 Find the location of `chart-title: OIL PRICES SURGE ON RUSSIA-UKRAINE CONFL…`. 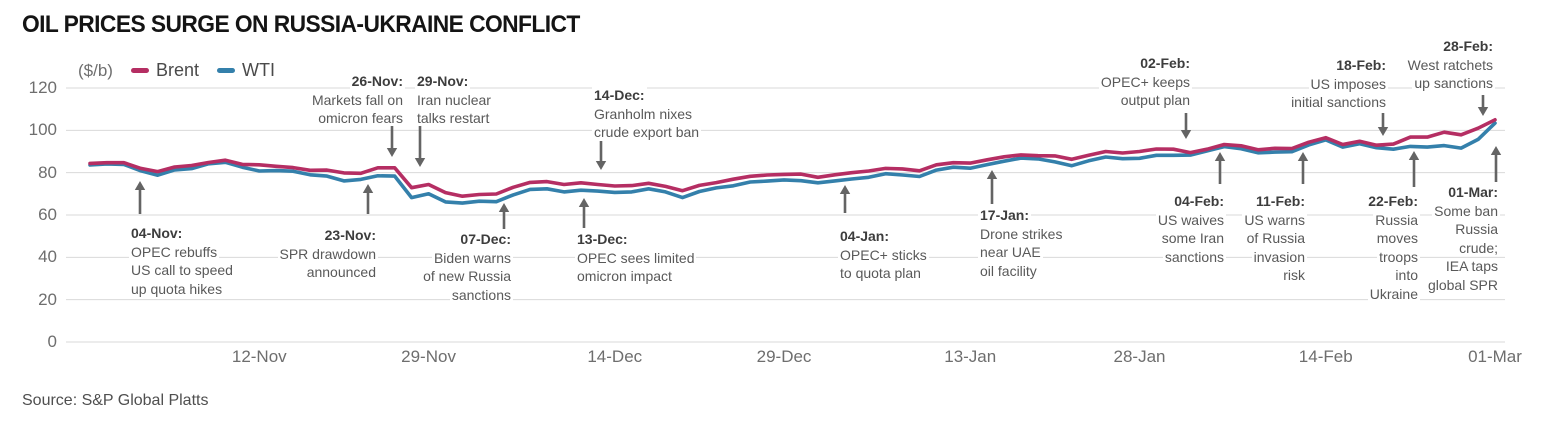

chart-title: OIL PRICES SURGE ON RUSSIA-UKRAINE CONFL… is located at coordinates (301, 24).